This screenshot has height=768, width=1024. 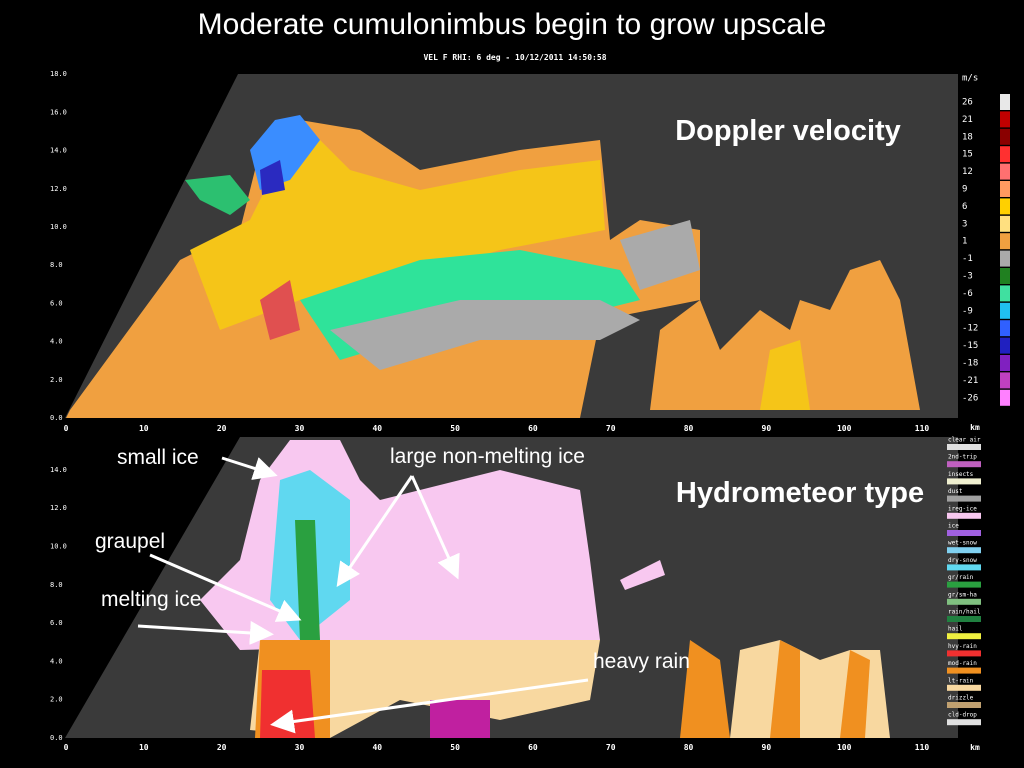 I want to click on annotation: melting ice, so click(x=151, y=599).